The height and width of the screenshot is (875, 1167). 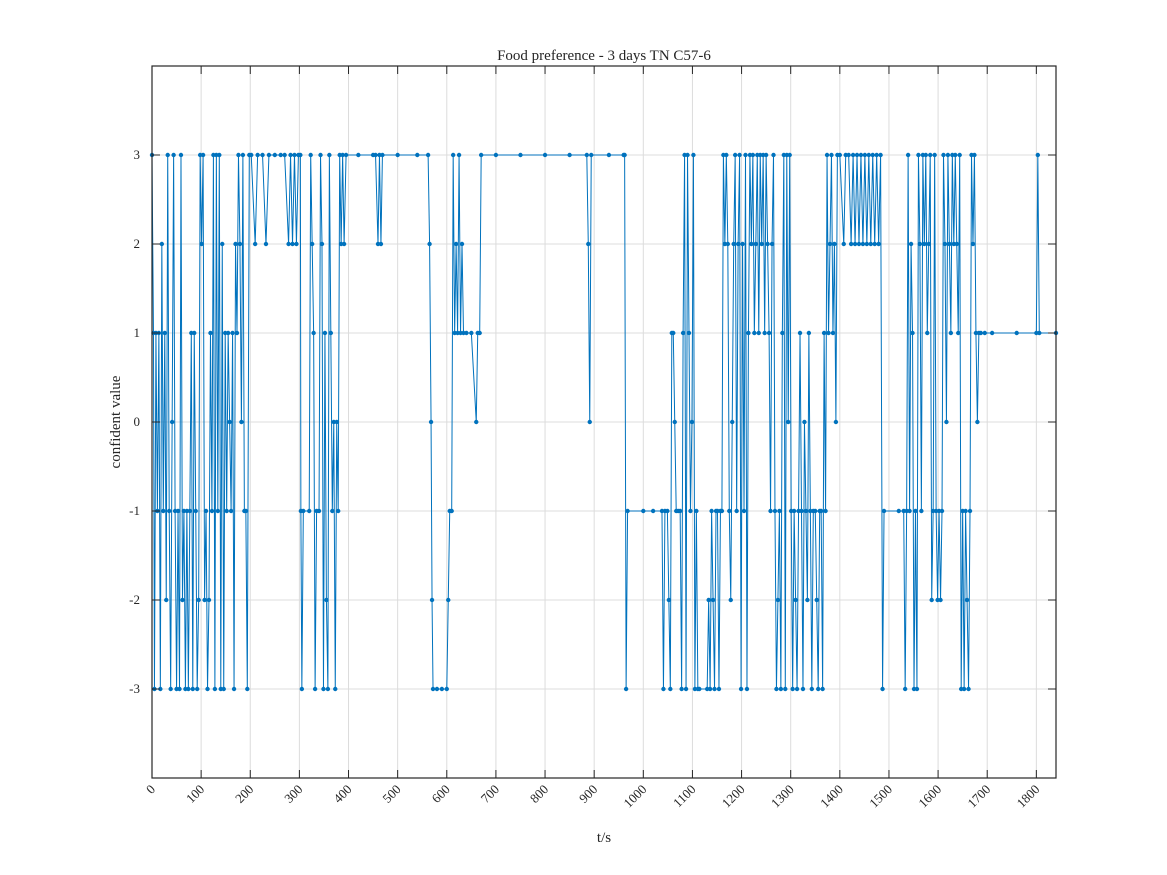 What do you see at coordinates (134, 688) in the screenshot?
I see `y-tick-label: -3` at bounding box center [134, 688].